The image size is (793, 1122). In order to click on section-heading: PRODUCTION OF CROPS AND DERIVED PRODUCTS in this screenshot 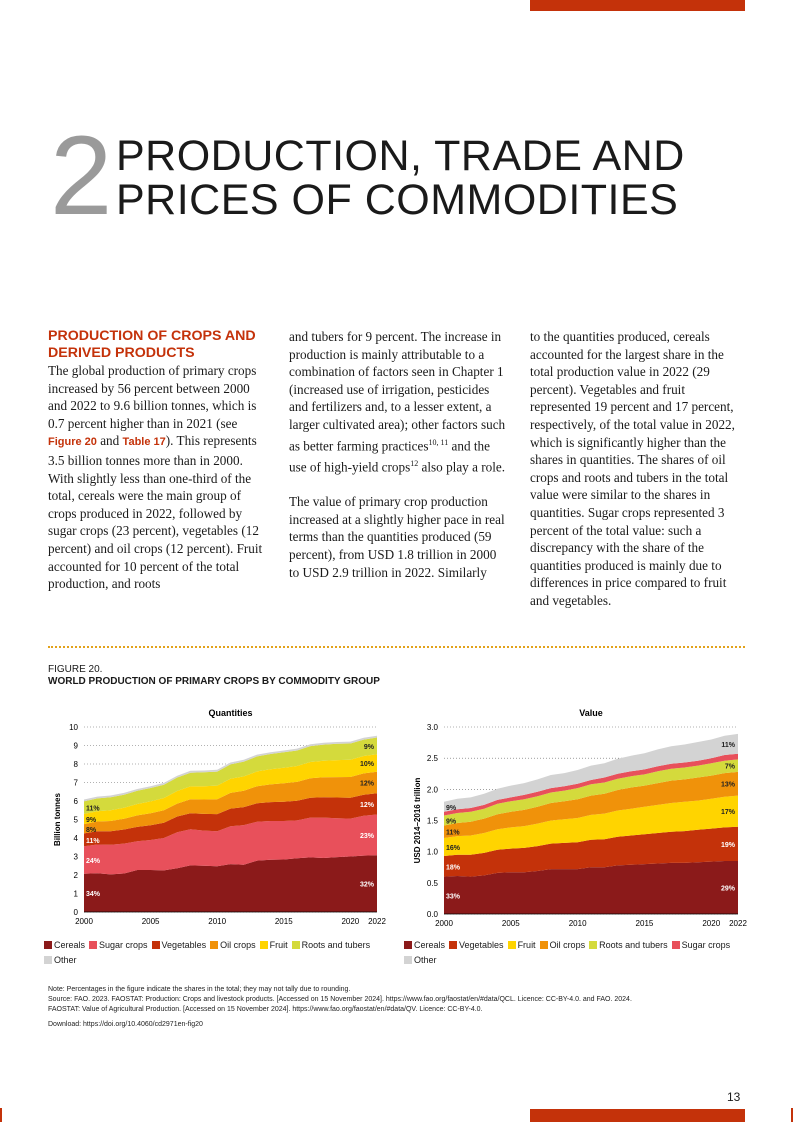, I will do `click(152, 344)`.